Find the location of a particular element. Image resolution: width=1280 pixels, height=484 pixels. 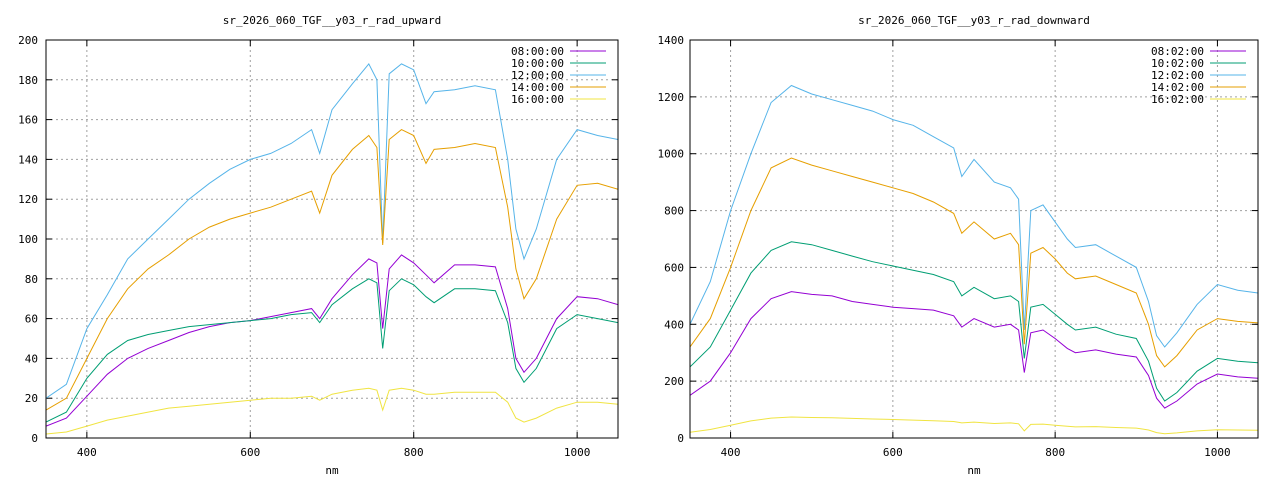

chart-title: sr_2026_060_TGF__y03_r_rad_downward is located at coordinates (974, 20).